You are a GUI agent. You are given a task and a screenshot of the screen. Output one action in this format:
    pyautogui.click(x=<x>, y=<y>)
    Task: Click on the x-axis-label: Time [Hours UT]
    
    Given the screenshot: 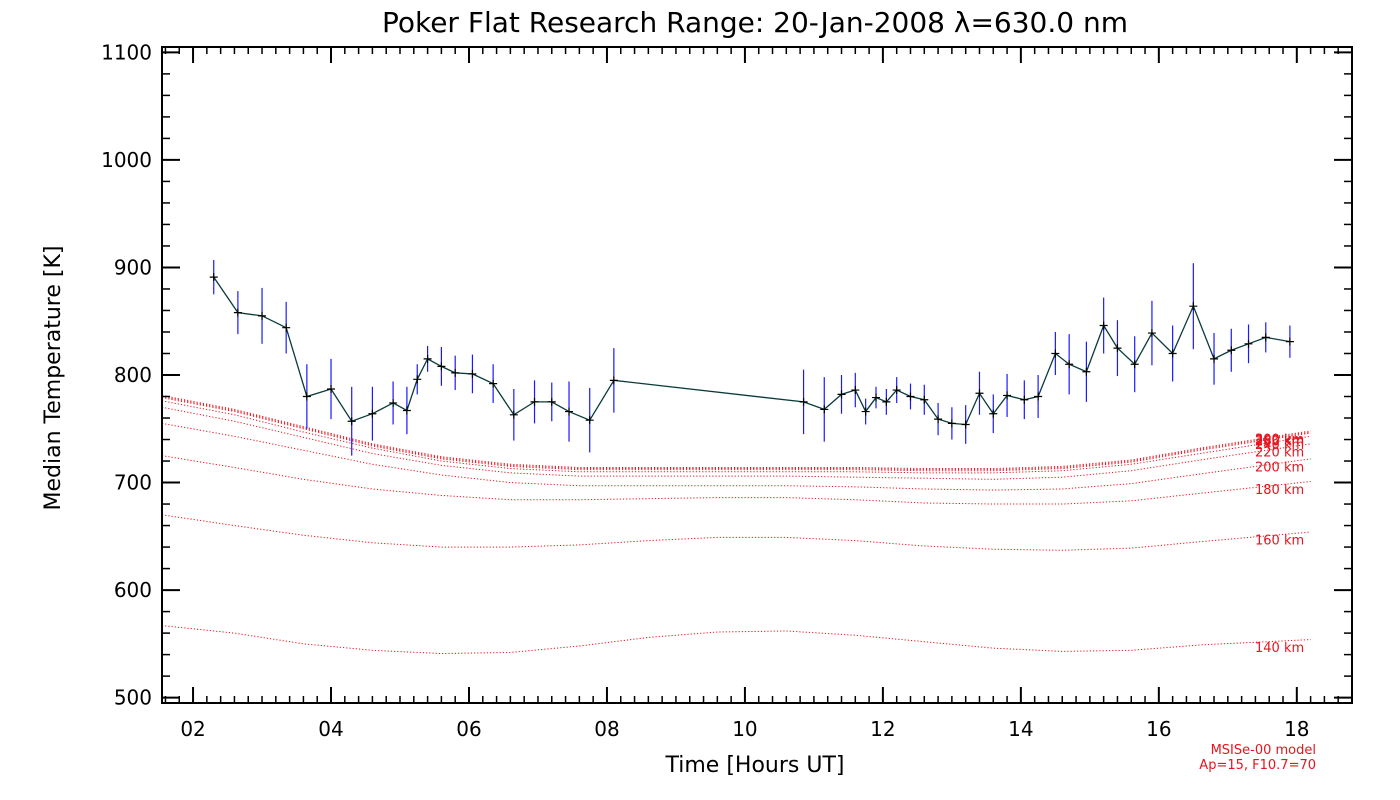 What is the action you would take?
    pyautogui.click(x=755, y=765)
    